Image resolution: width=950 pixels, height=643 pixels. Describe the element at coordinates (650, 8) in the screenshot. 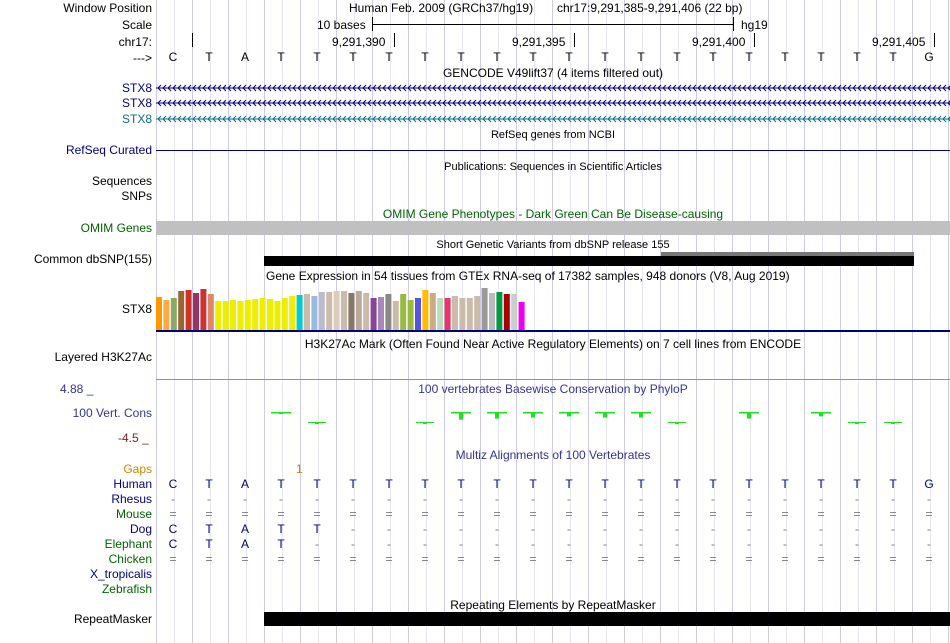

I see `position-text: chr17:9,291,385-9,291,406 (22 bp)` at that location.